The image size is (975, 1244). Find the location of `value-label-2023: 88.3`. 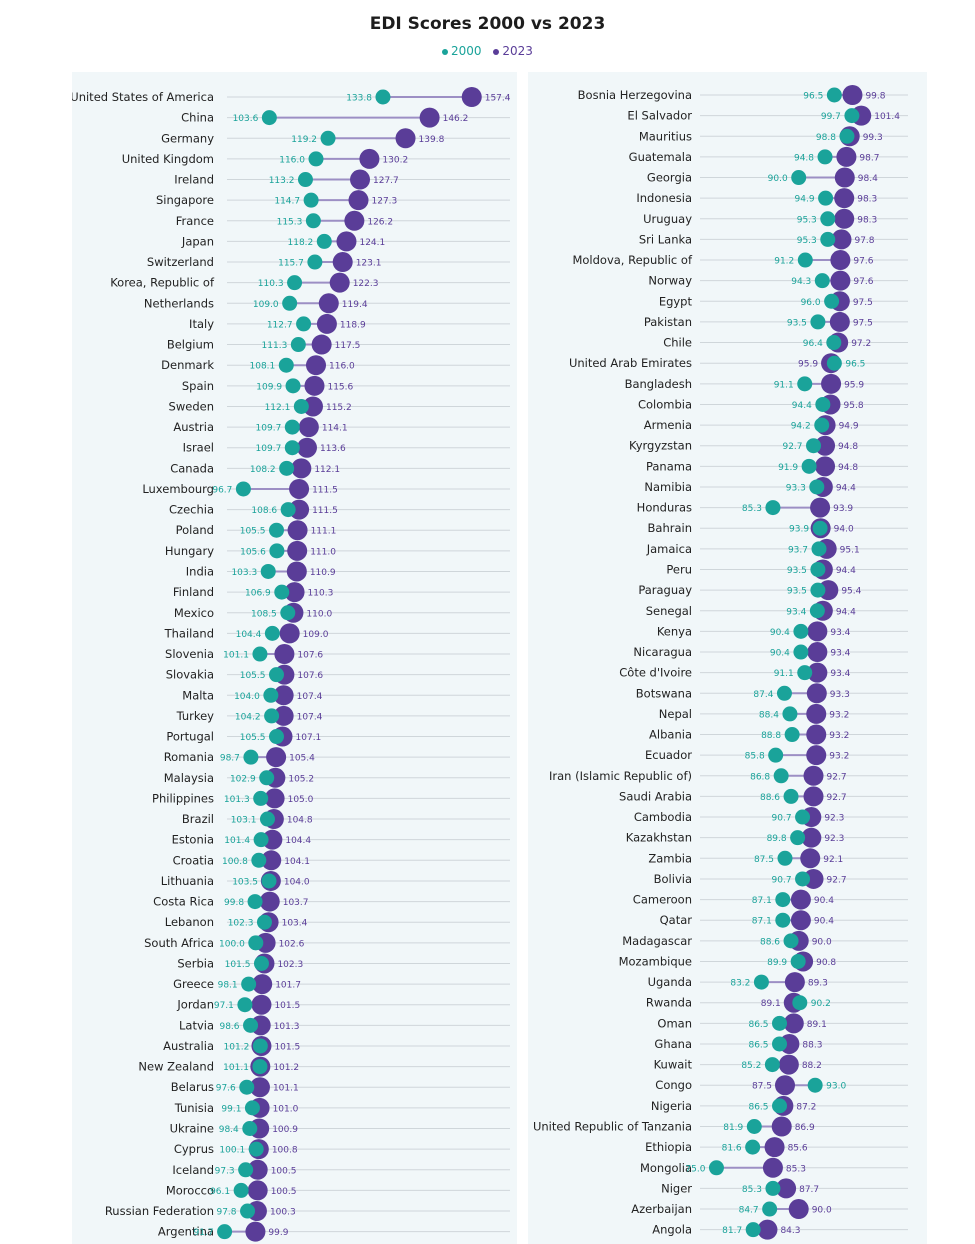

value-label-2023: 88.3 is located at coordinates (812, 1045).